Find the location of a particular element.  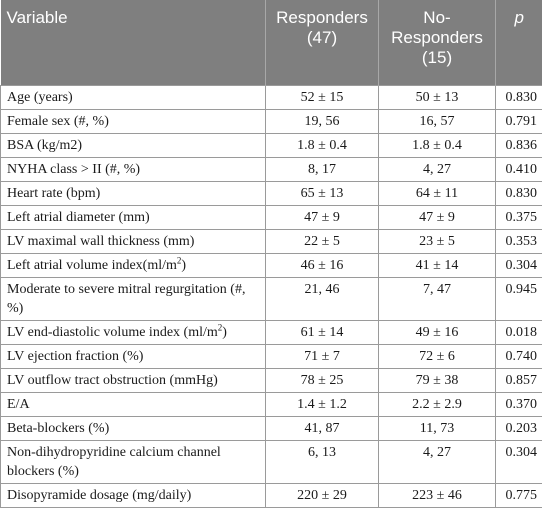

cell-non-responders: 50 ± 13 is located at coordinates (437, 97).